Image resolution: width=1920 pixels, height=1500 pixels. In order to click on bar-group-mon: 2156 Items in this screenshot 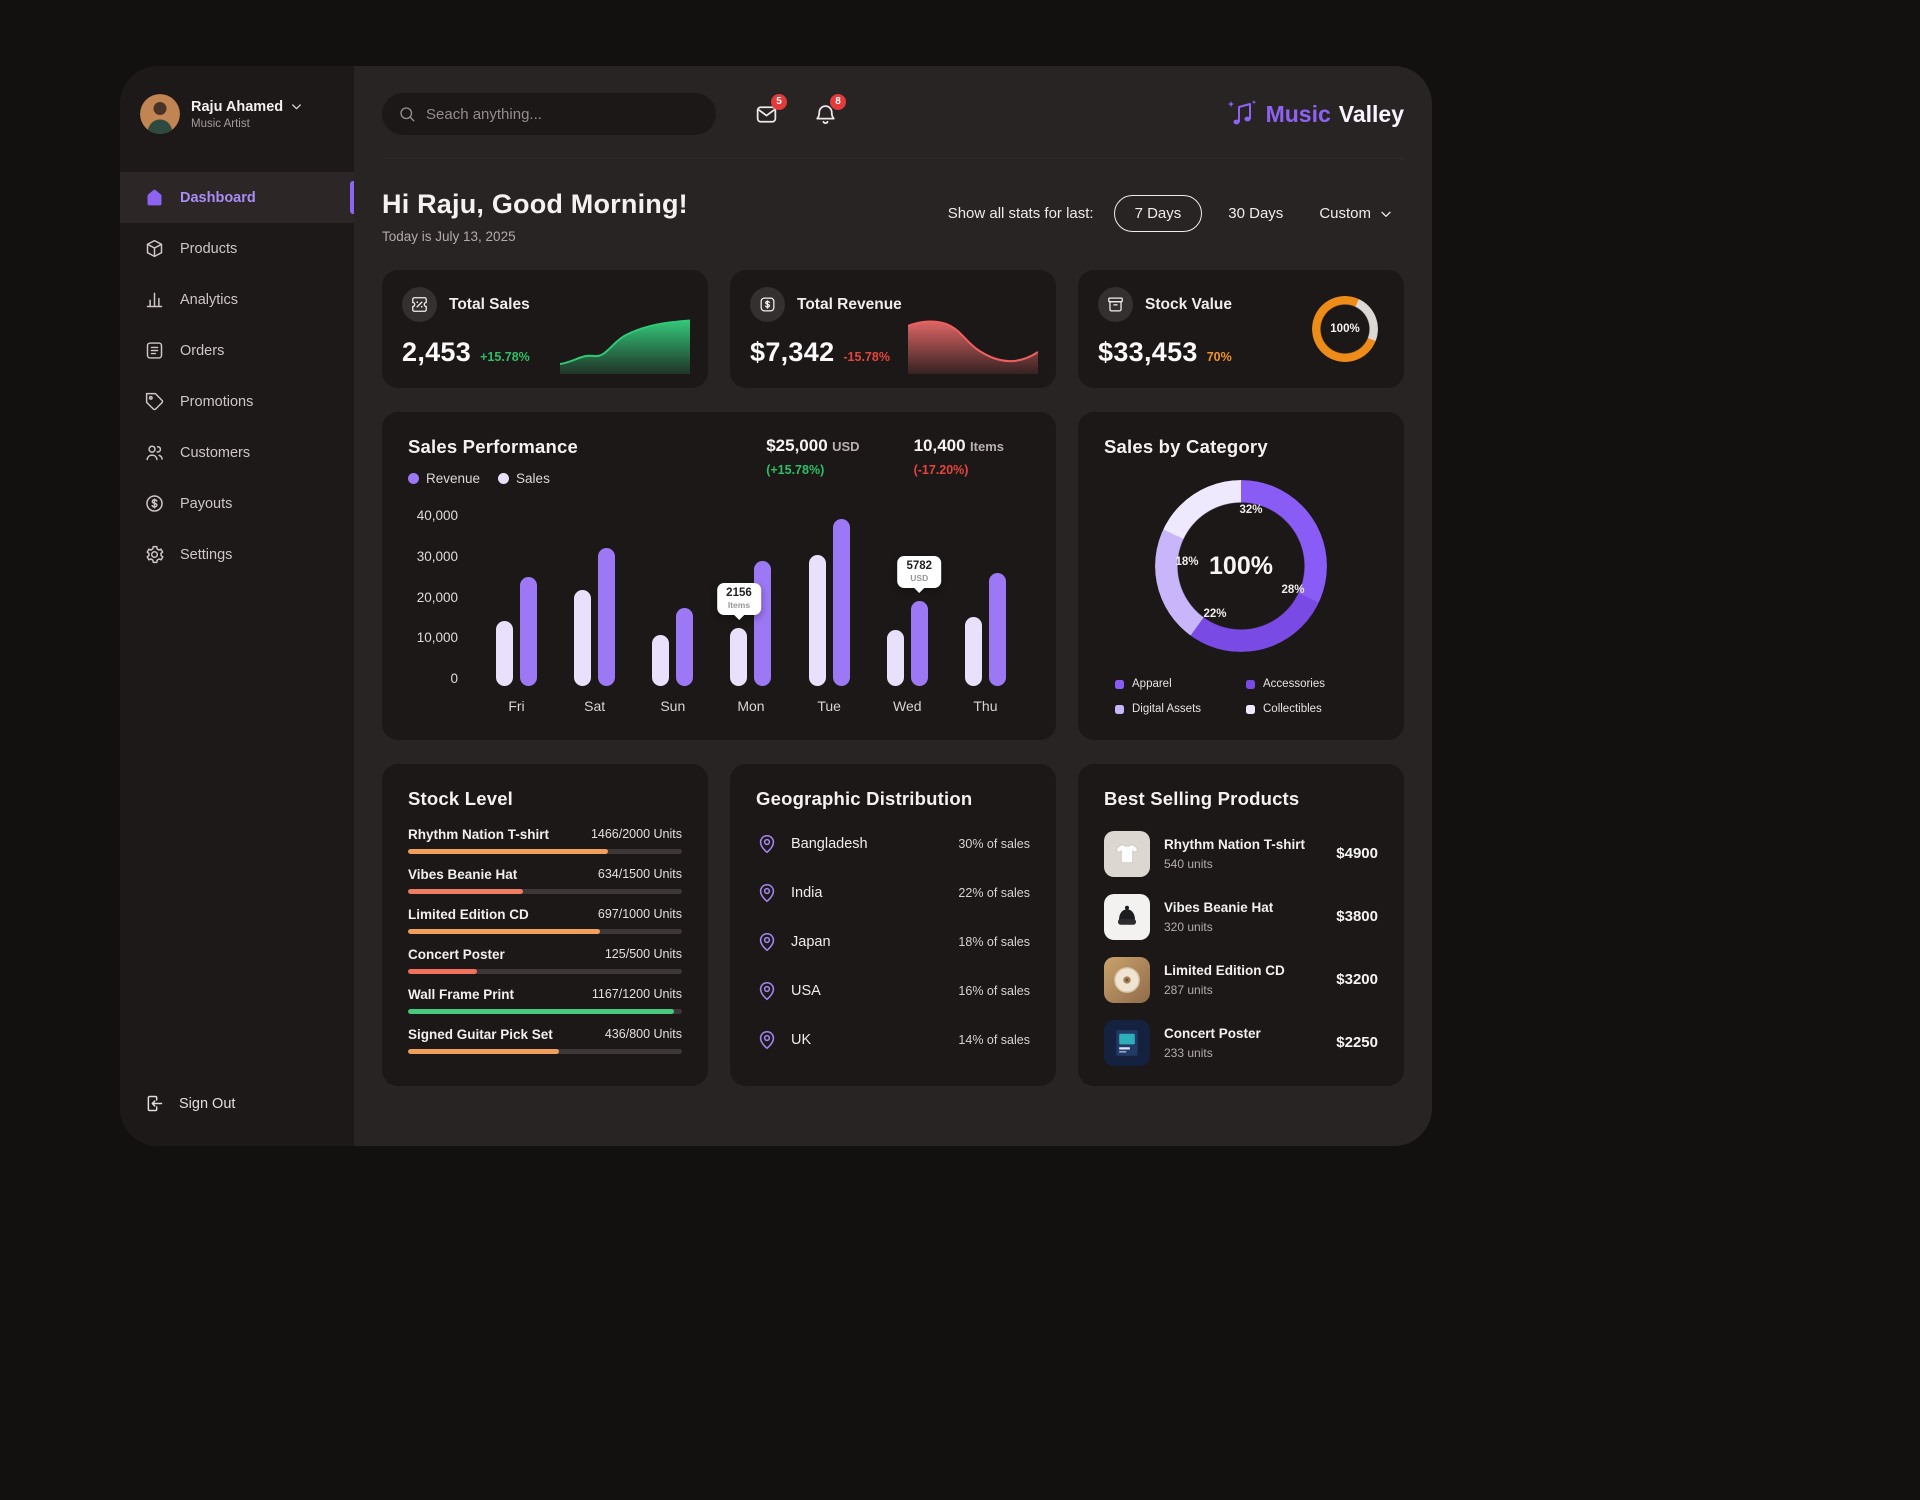, I will do `click(744, 597)`.